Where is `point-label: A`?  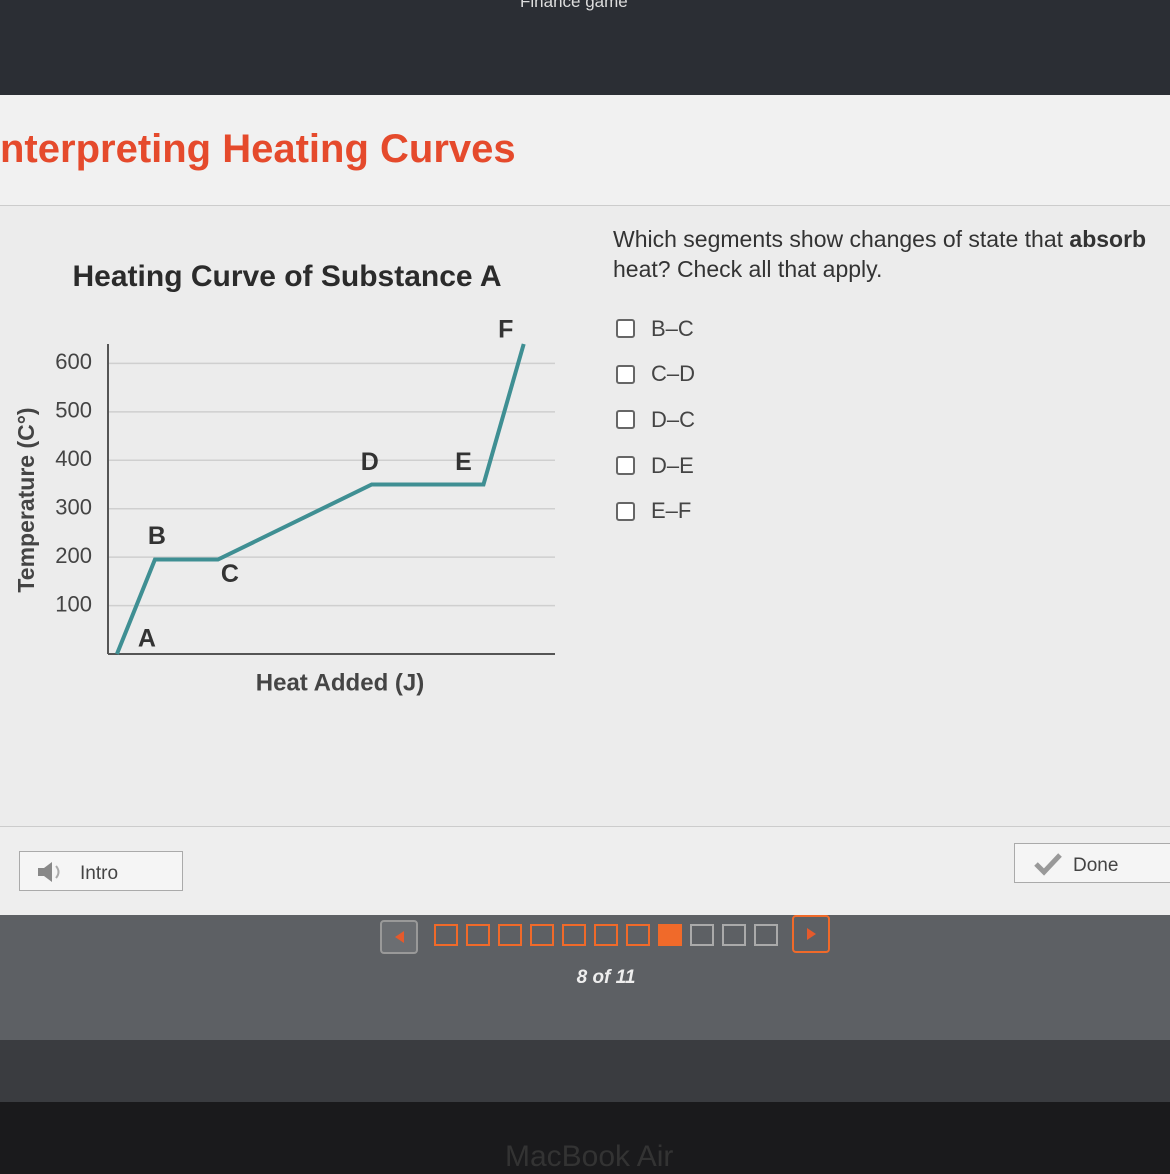 point-label: A is located at coordinates (147, 639).